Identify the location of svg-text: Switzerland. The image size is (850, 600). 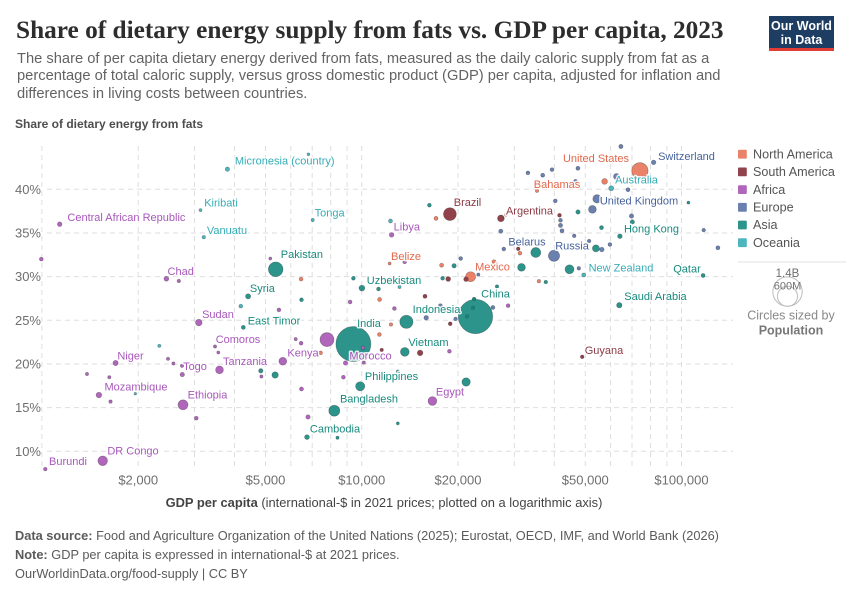
(686, 157).